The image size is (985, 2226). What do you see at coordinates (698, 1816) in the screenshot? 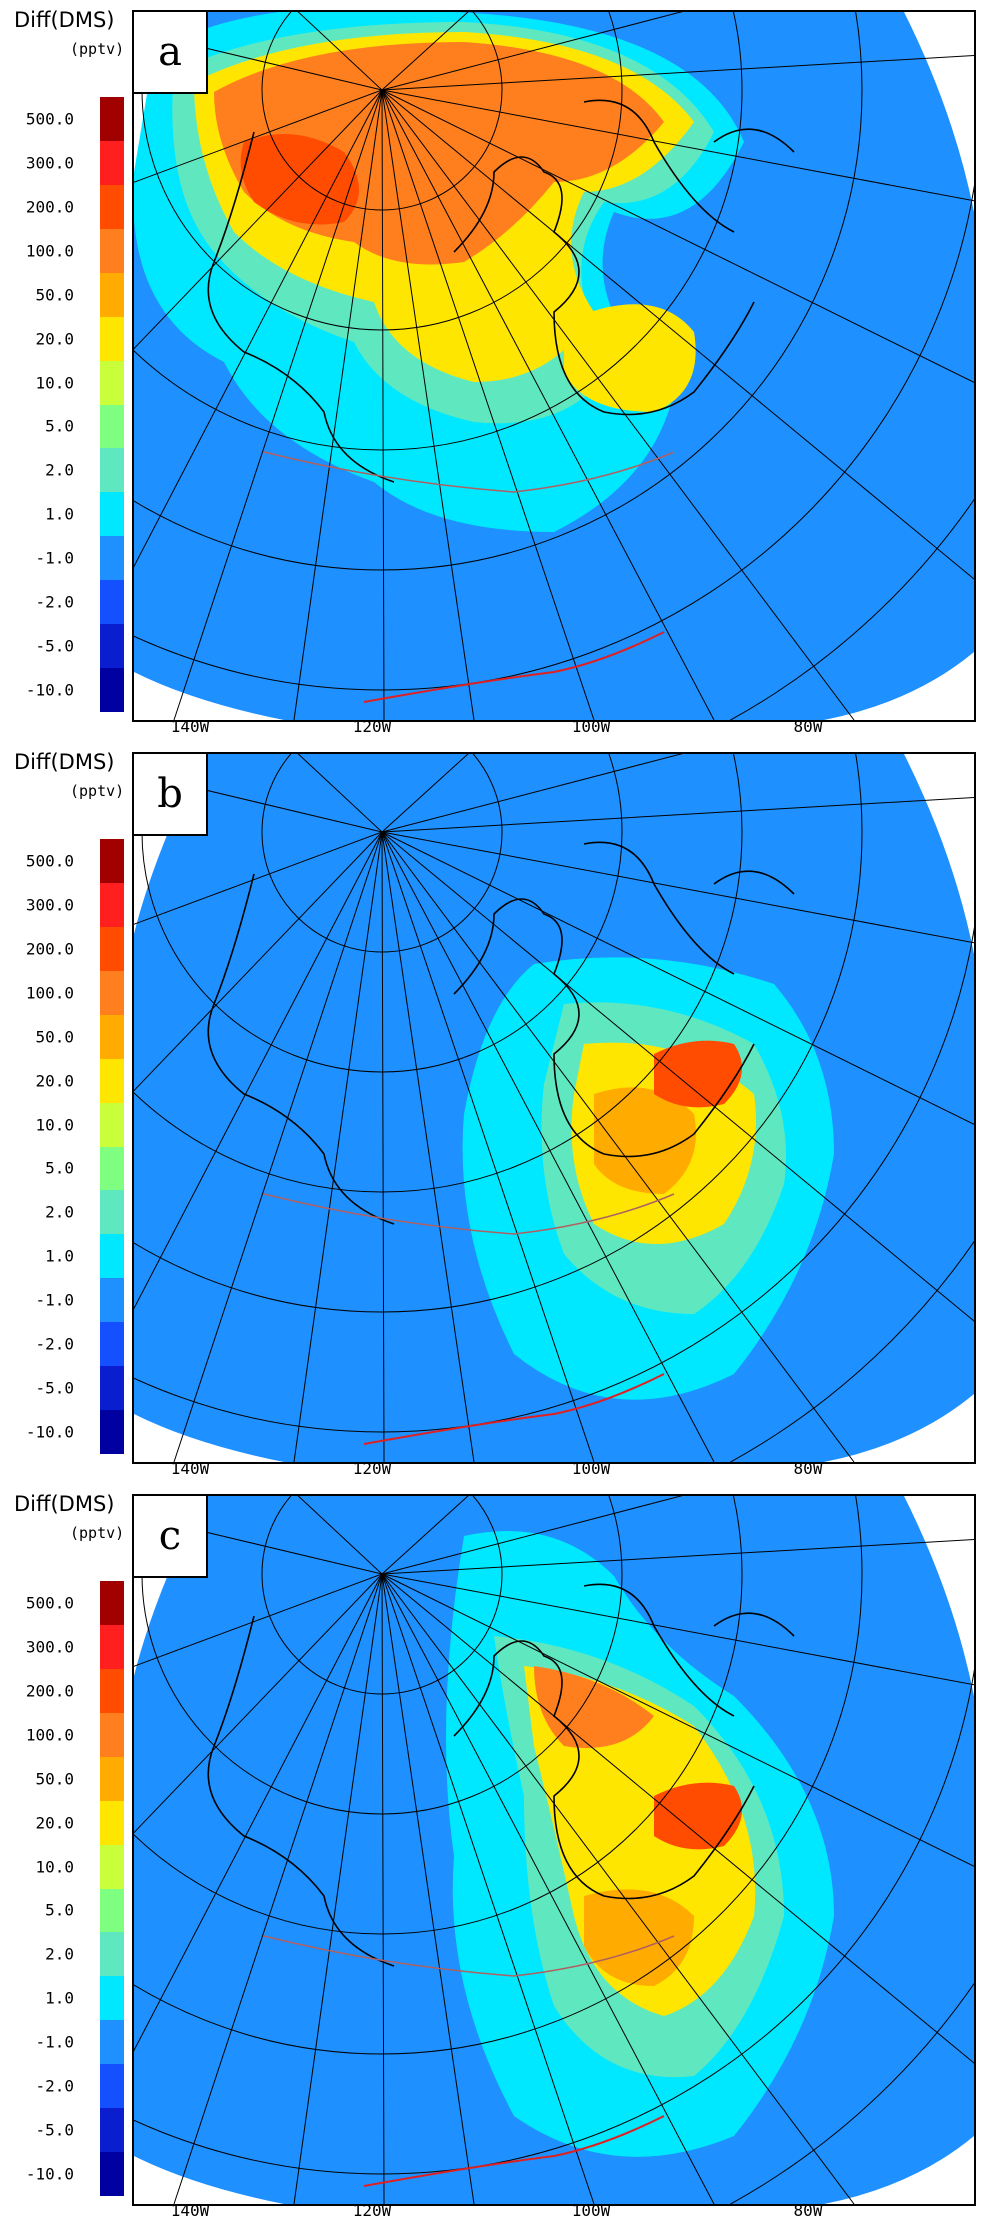
I see `field-200pptv` at bounding box center [698, 1816].